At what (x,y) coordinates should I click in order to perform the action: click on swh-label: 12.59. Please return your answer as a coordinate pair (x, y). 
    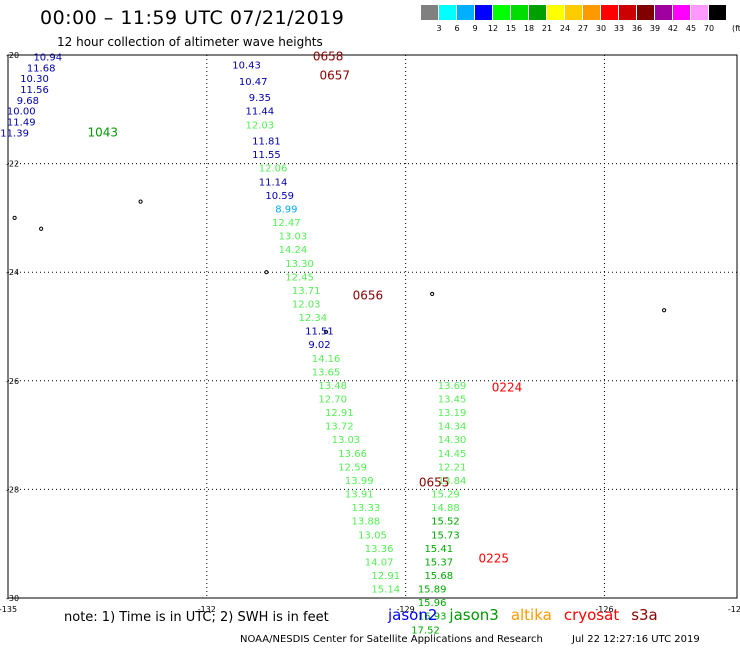
    Looking at the image, I should click on (352, 467).